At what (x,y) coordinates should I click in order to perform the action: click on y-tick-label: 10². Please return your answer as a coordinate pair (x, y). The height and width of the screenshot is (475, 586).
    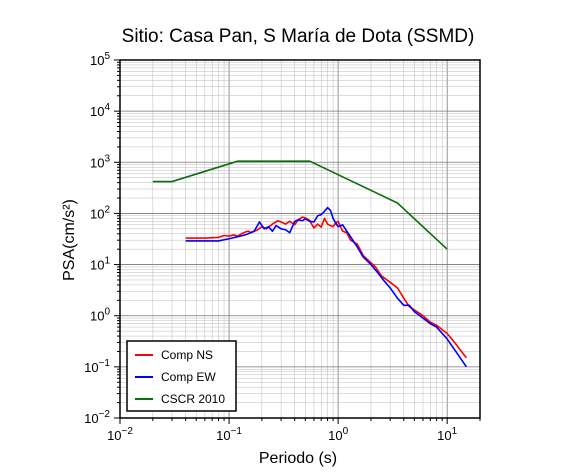
    Looking at the image, I should click on (100, 212).